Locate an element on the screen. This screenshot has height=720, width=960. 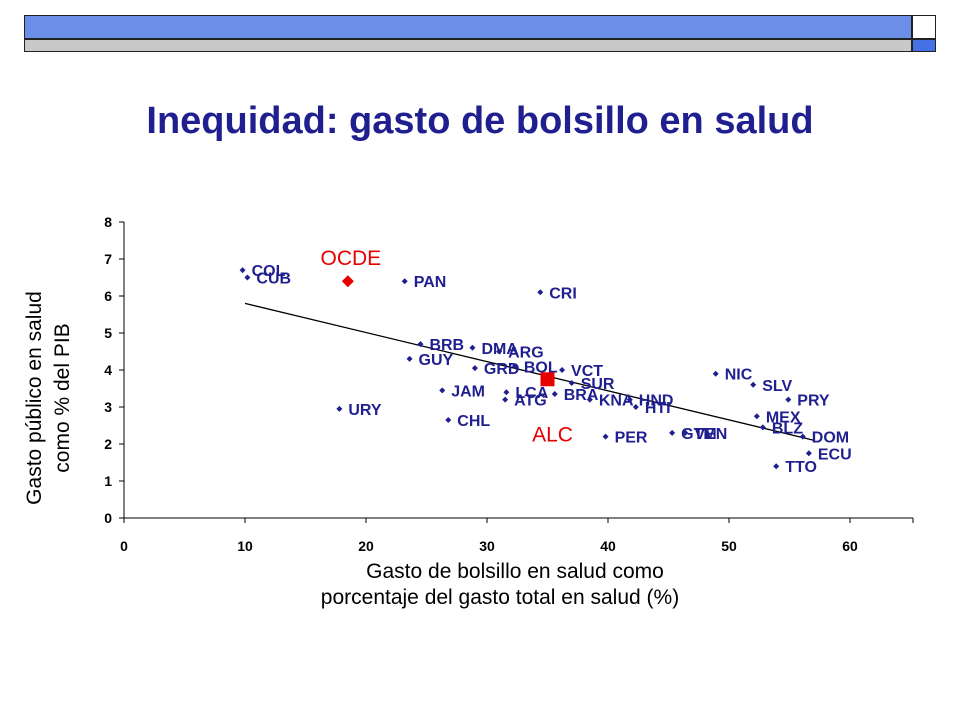
data-point-label: GRD is located at coordinates (502, 369).